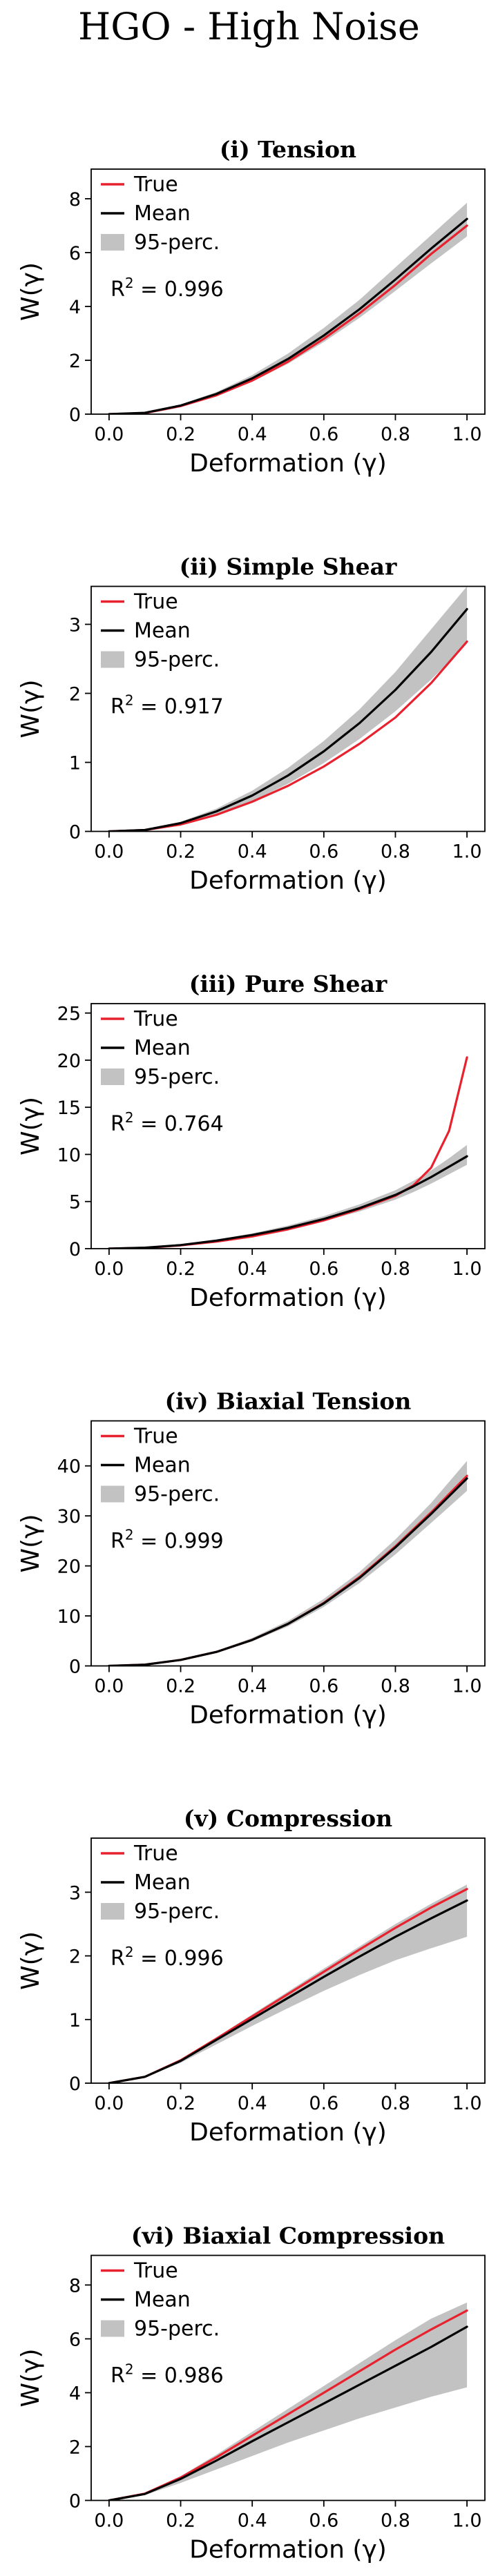 The width and height of the screenshot is (498, 2576). What do you see at coordinates (177, 1495) in the screenshot?
I see `panel-4-legend-label: 95-perc.` at bounding box center [177, 1495].